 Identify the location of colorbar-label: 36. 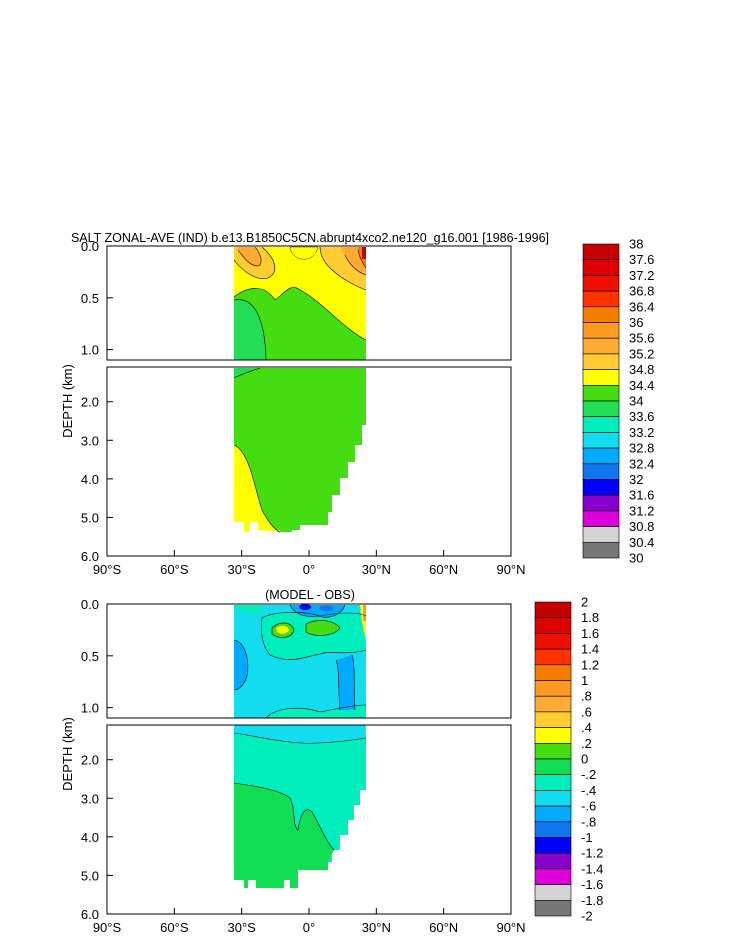
(636, 322).